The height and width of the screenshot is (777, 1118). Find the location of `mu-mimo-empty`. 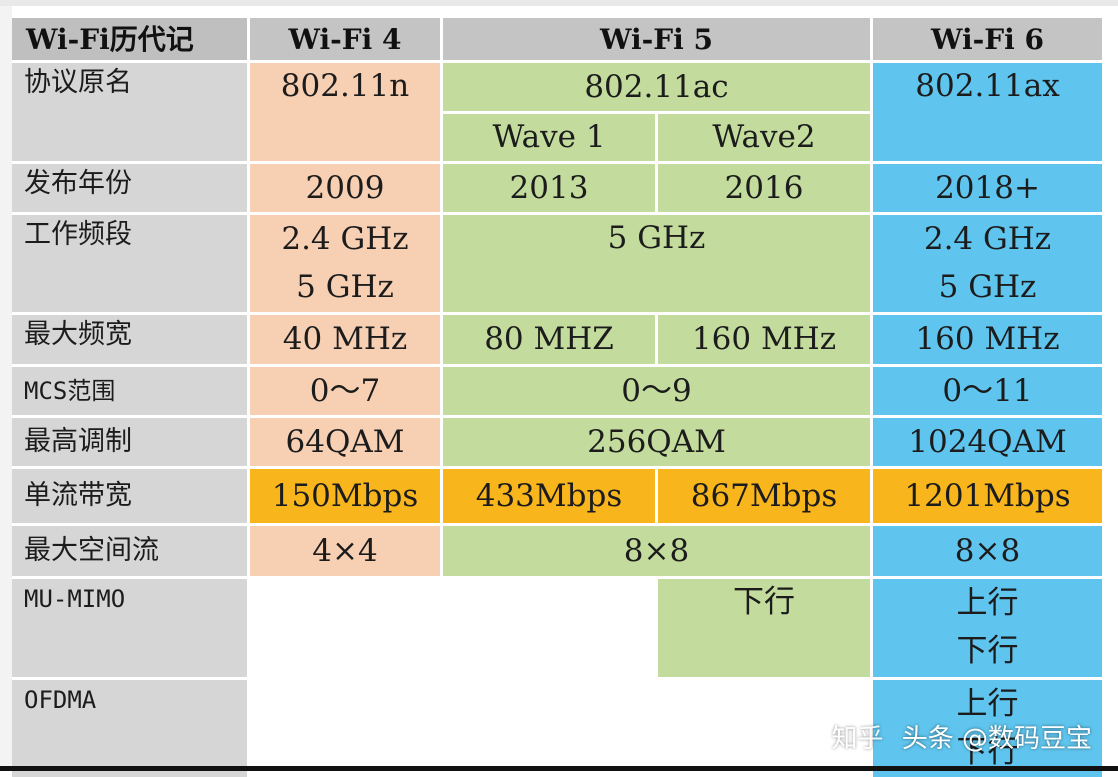

mu-mimo-empty is located at coordinates (452, 628).